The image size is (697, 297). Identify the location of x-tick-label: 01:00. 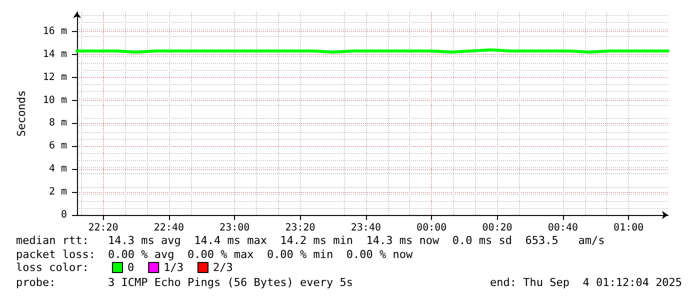
(629, 228).